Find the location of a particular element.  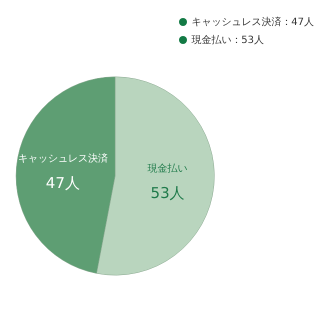

slice-label: キャッシュレス決済 is located at coordinates (63, 158).